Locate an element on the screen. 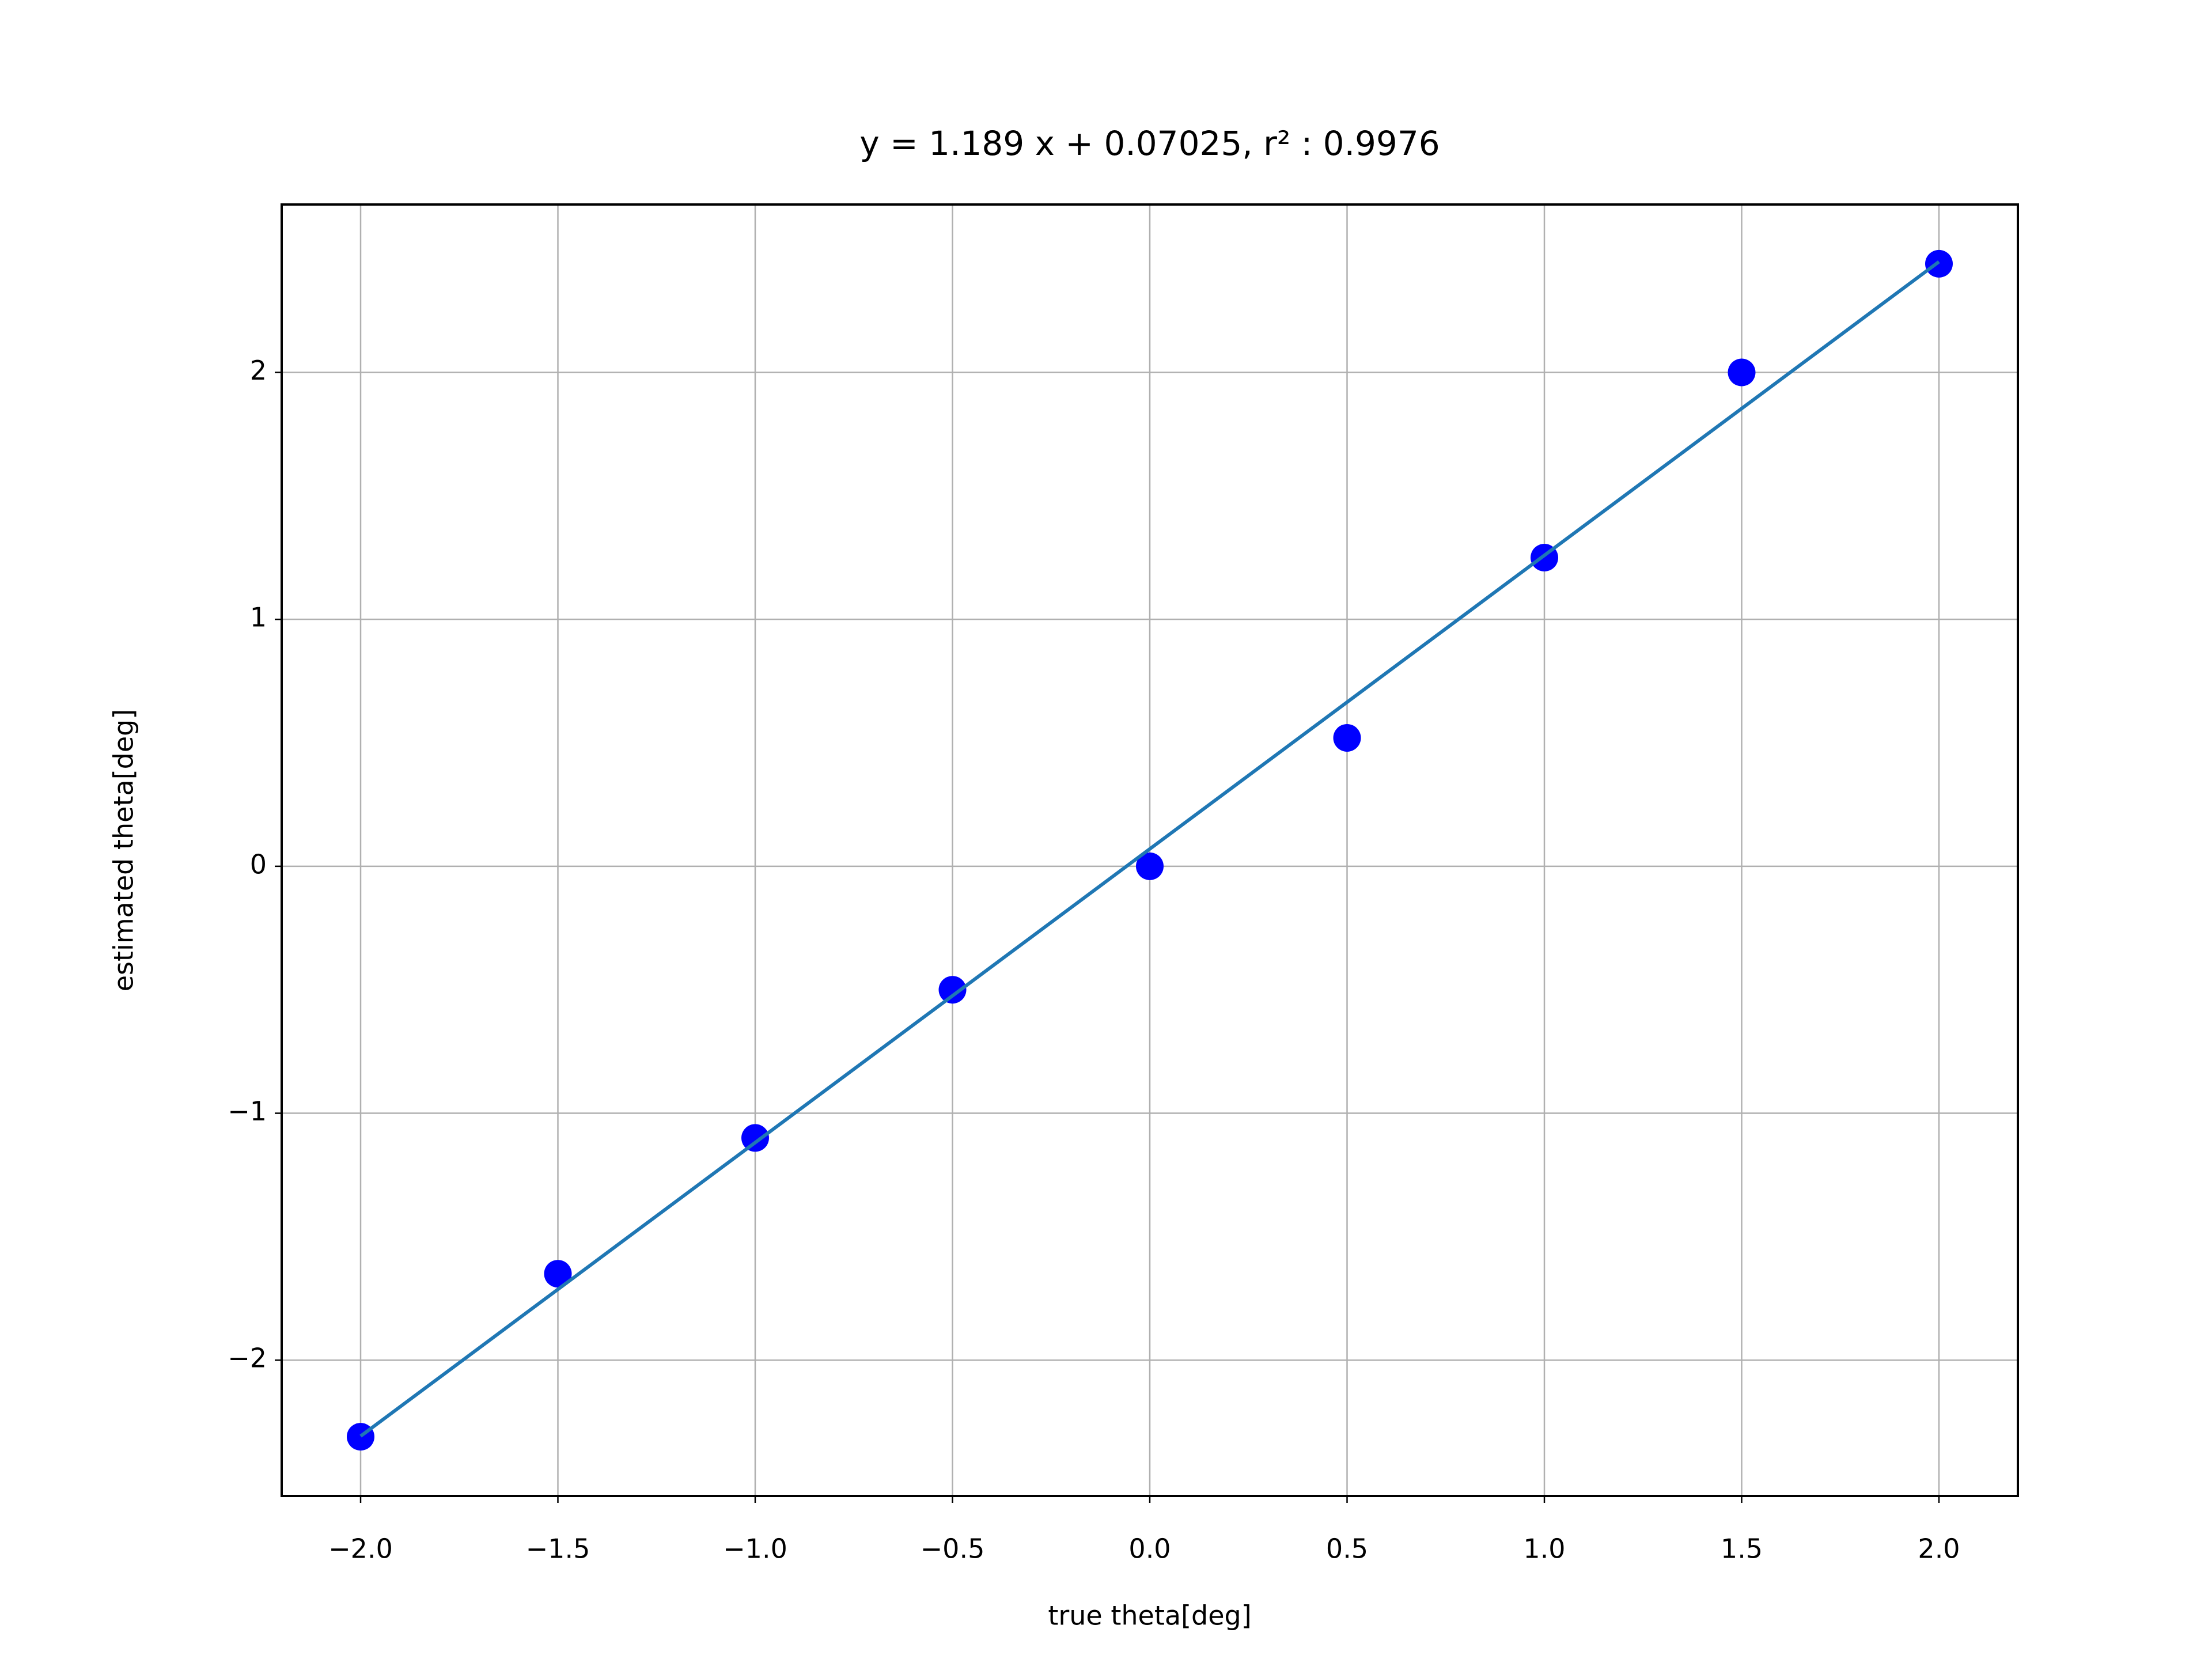 The image size is (2212, 1659). x-tick-label: 1.0 is located at coordinates (1544, 1549).